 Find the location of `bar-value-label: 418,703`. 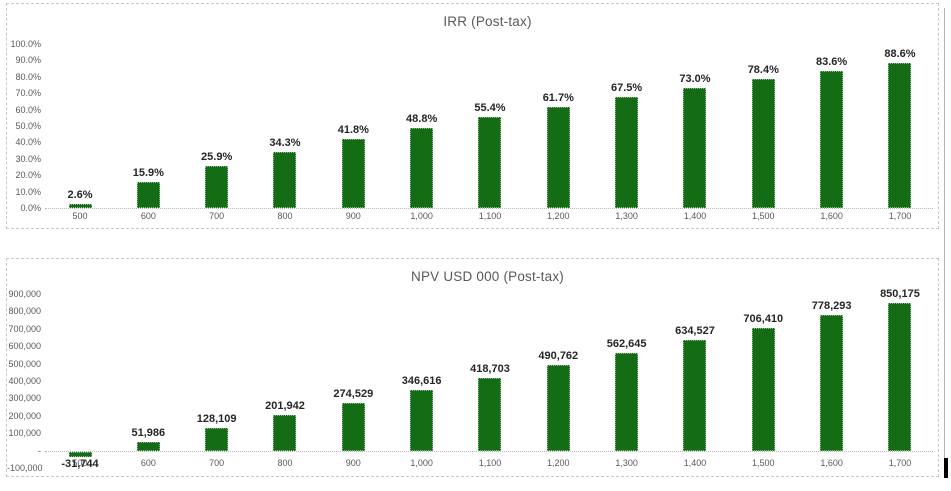

bar-value-label: 418,703 is located at coordinates (490, 368).